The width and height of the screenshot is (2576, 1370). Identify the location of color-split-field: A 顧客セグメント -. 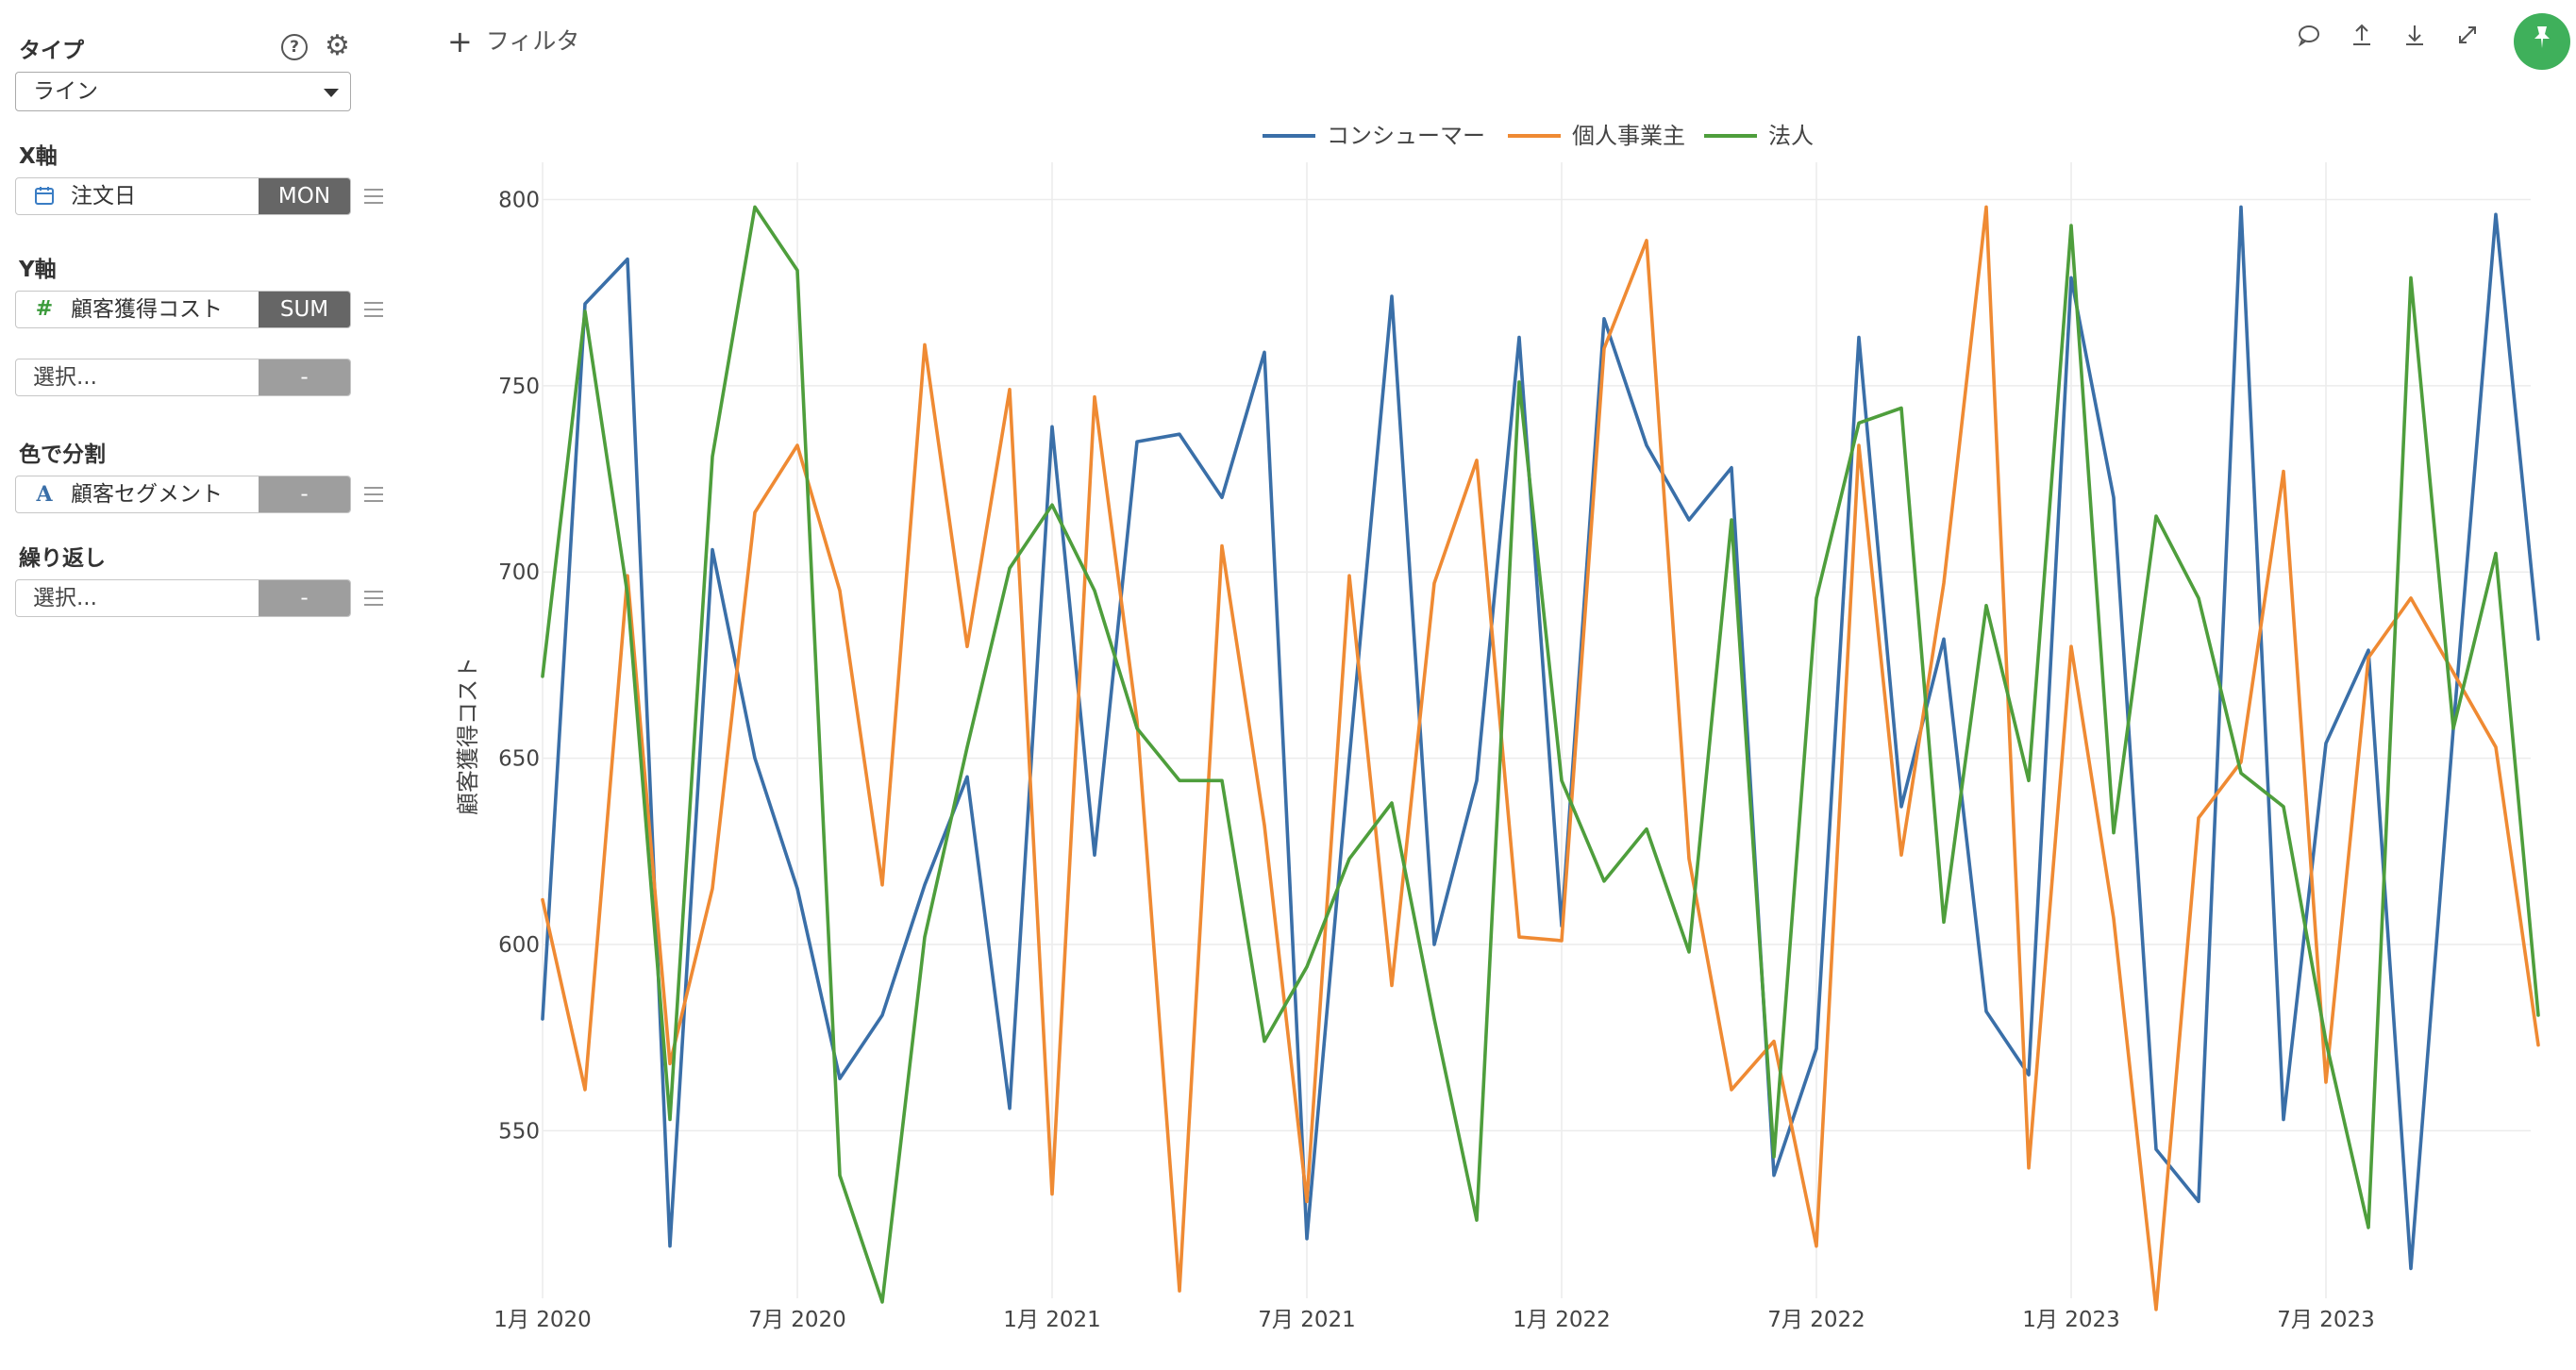
(183, 495).